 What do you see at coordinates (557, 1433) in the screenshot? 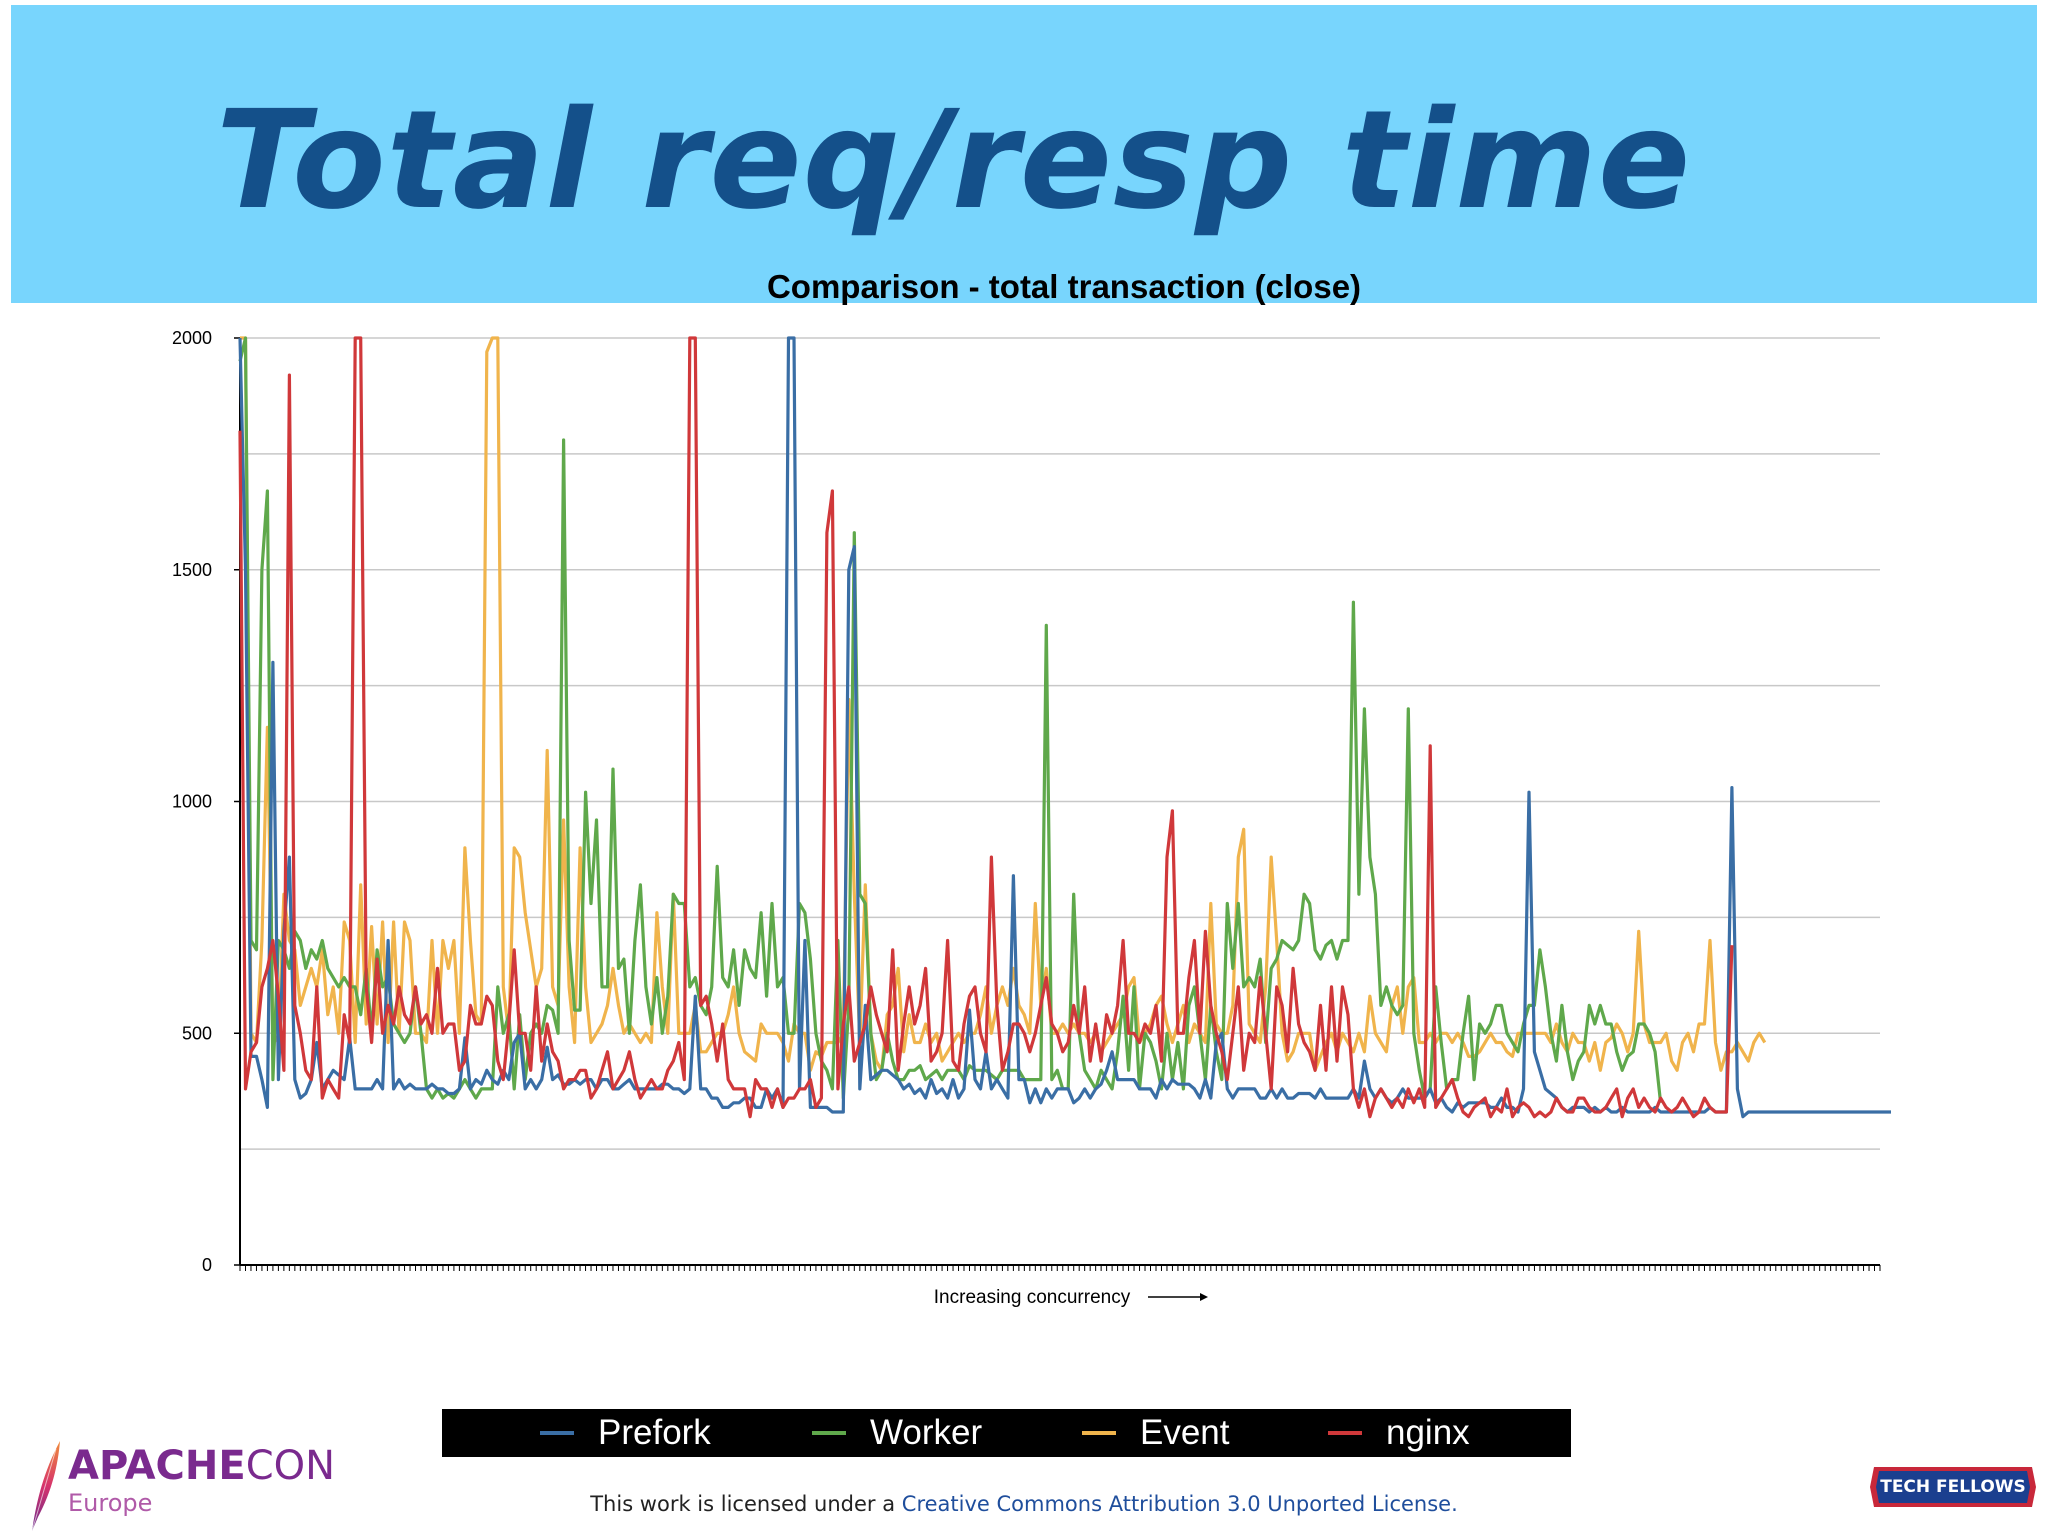
I see `legend-swatch-prefork` at bounding box center [557, 1433].